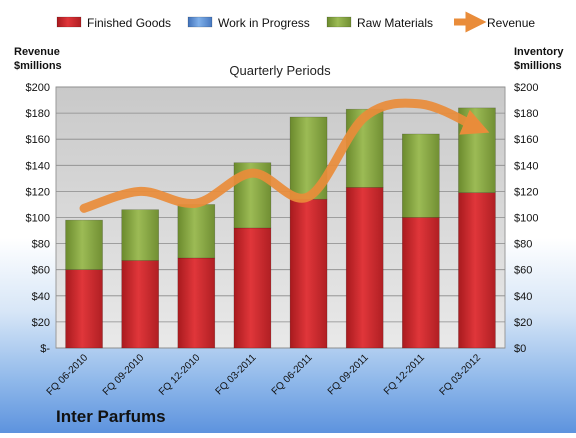  What do you see at coordinates (526, 114) in the screenshot?
I see `y-tick-label-right: $180` at bounding box center [526, 114].